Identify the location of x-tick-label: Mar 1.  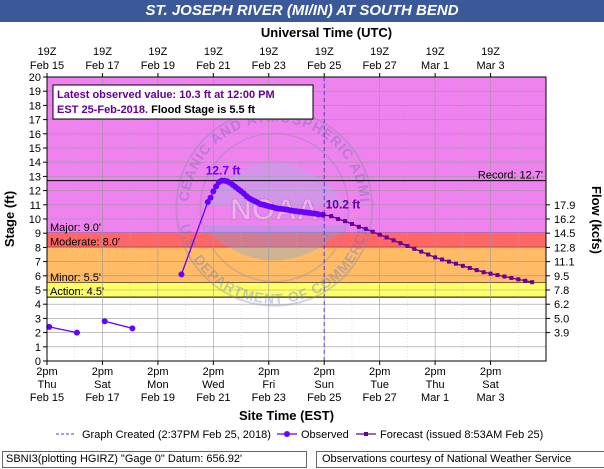
(435, 398).